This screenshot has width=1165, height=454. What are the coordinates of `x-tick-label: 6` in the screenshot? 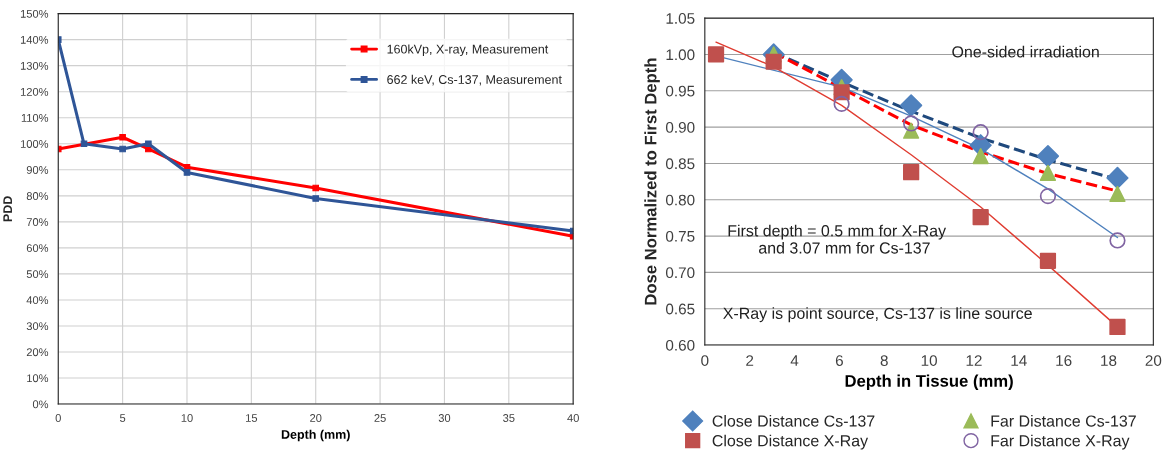 It's located at (839, 360).